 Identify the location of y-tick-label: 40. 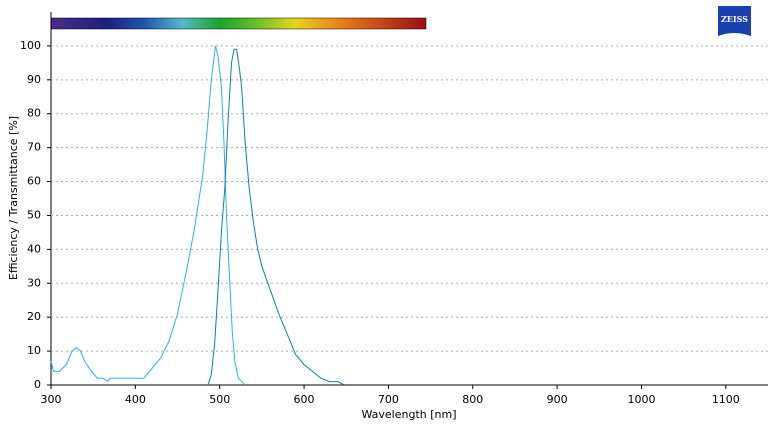
(34, 248).